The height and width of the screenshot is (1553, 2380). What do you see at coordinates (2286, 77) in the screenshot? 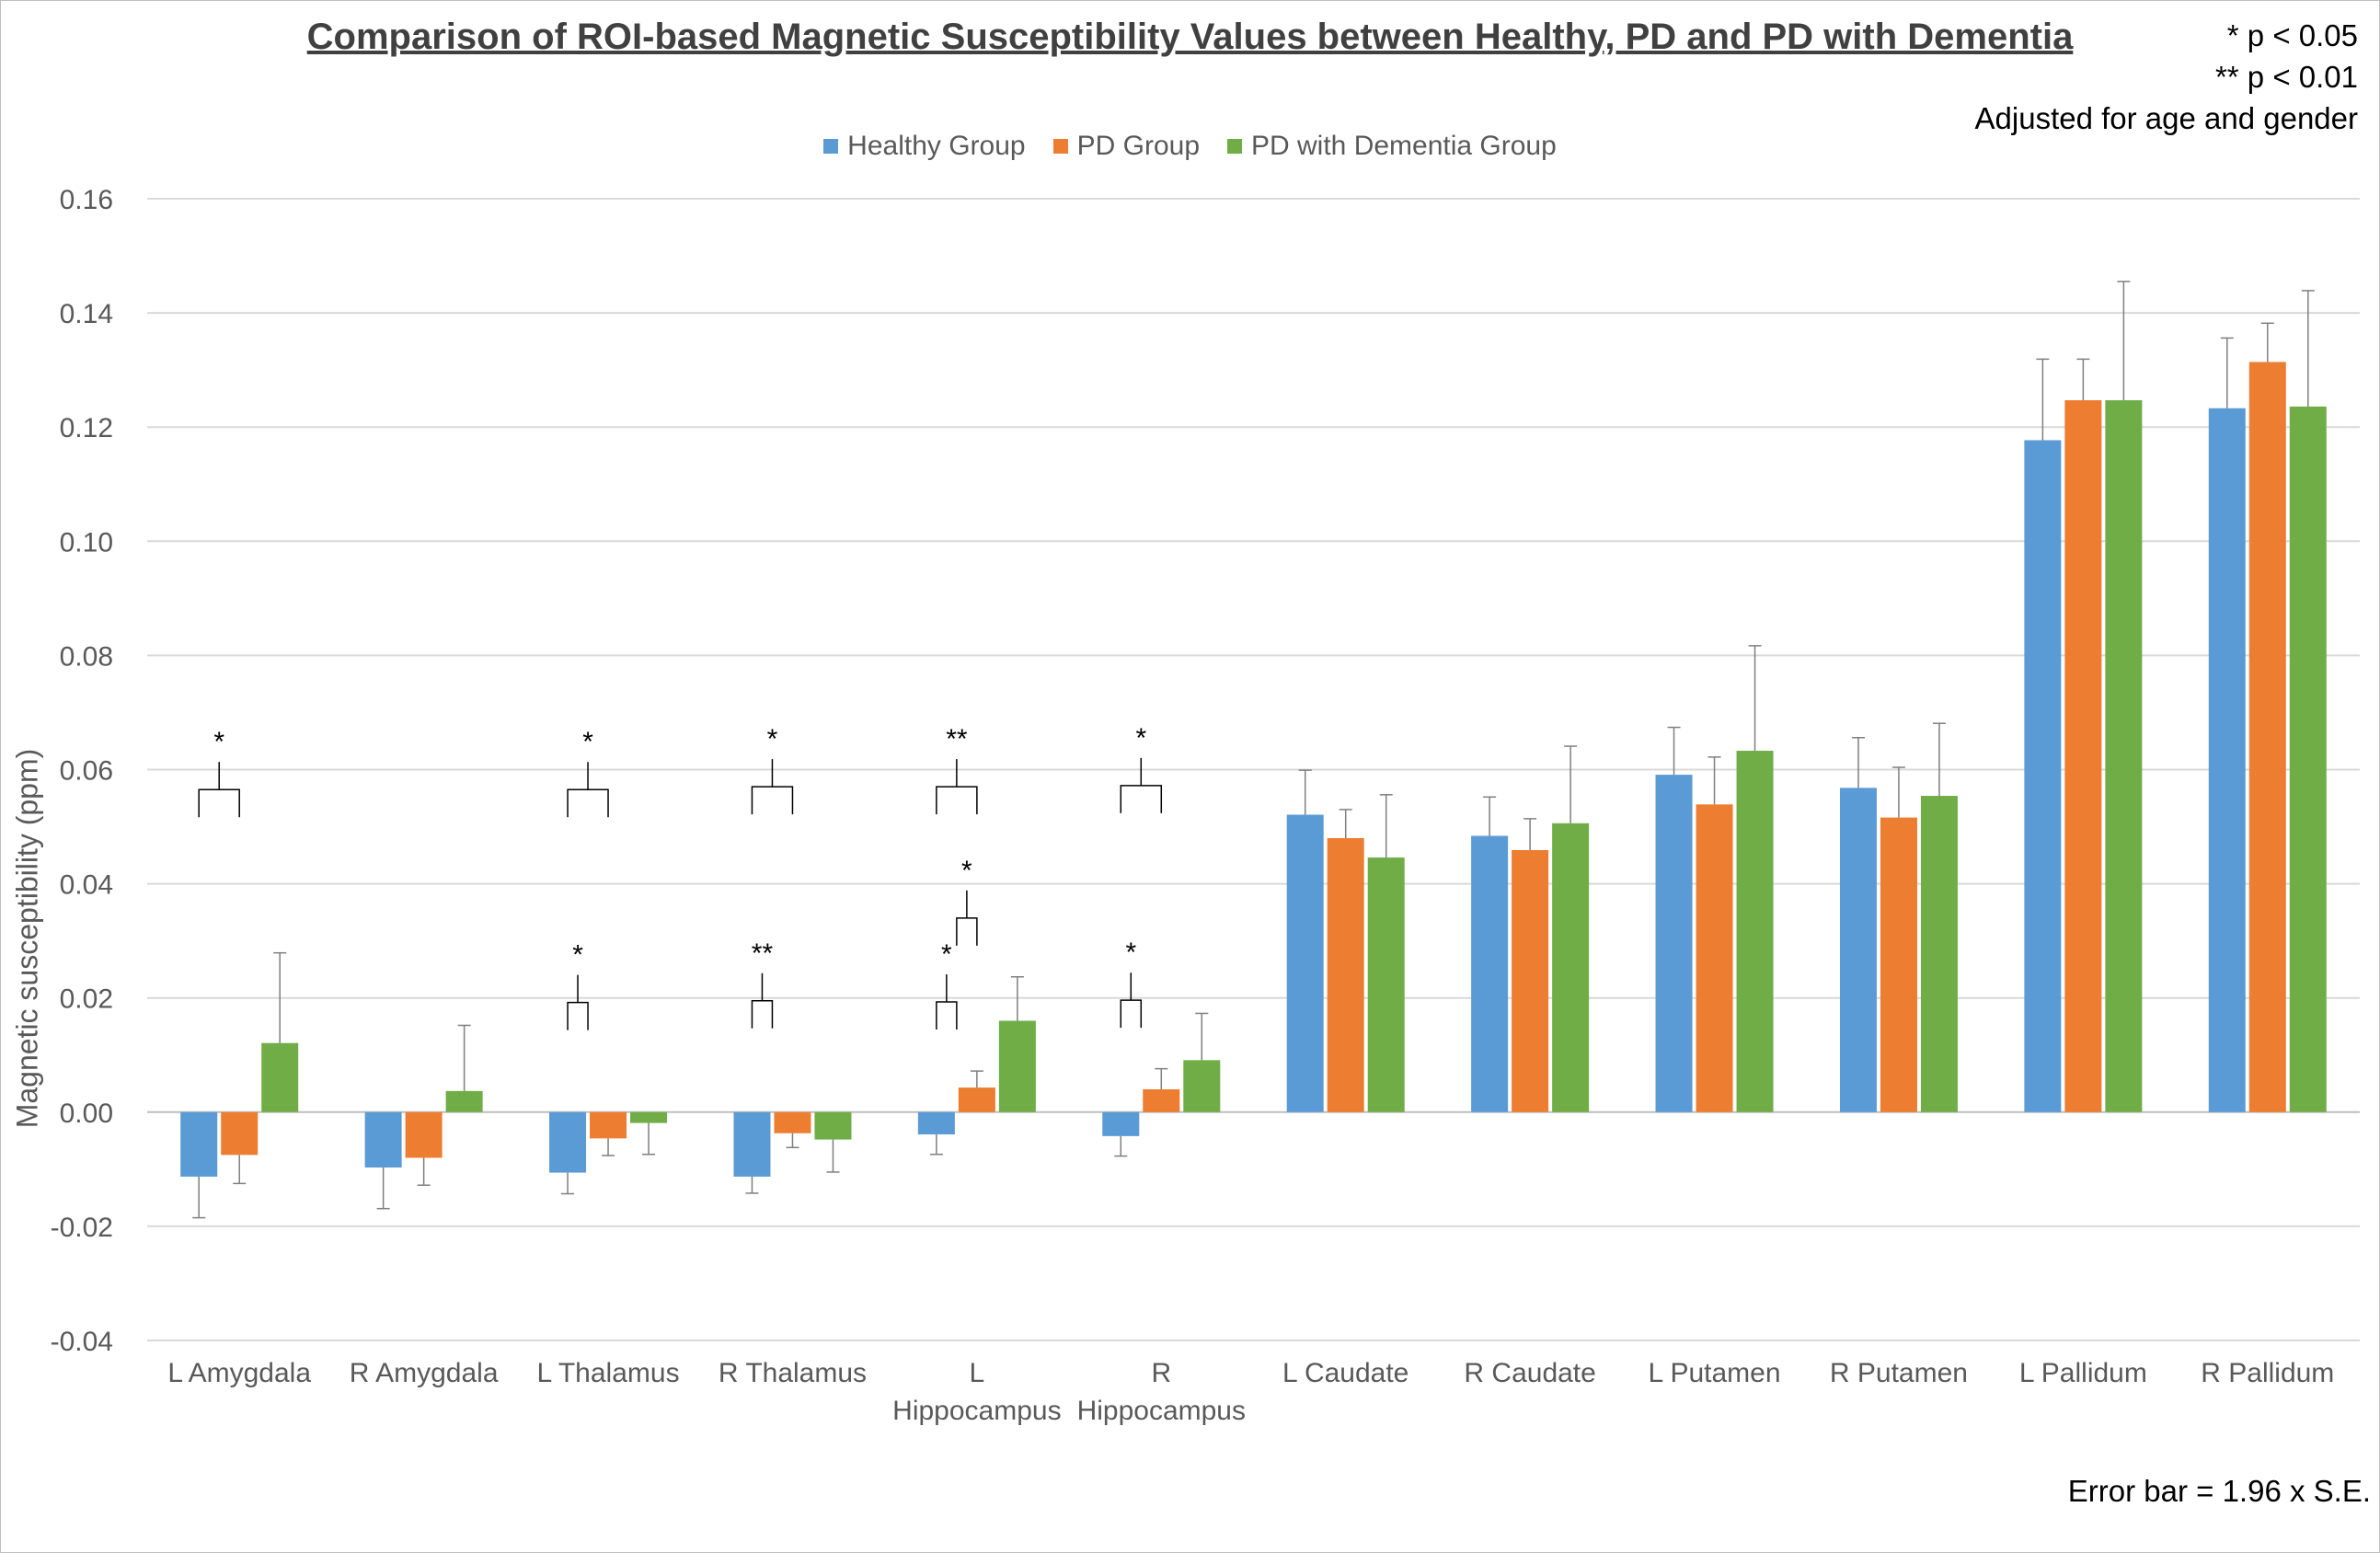
I see `significance-note-p01: ** p < 0.01` at bounding box center [2286, 77].